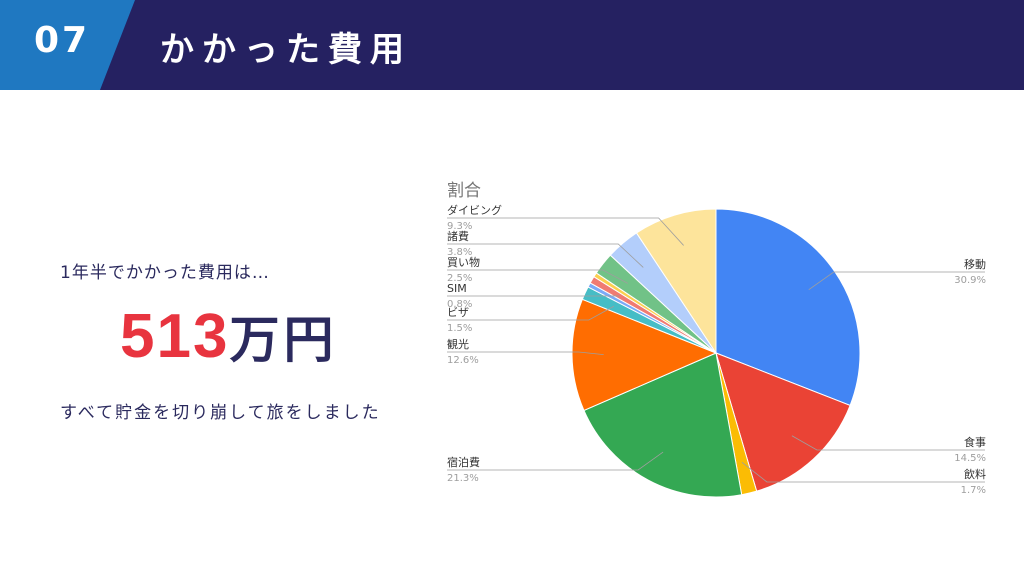 This screenshot has width=1024, height=576. Describe the element at coordinates (459, 304) in the screenshot. I see `slice-percent-7: 0.8%` at that location.